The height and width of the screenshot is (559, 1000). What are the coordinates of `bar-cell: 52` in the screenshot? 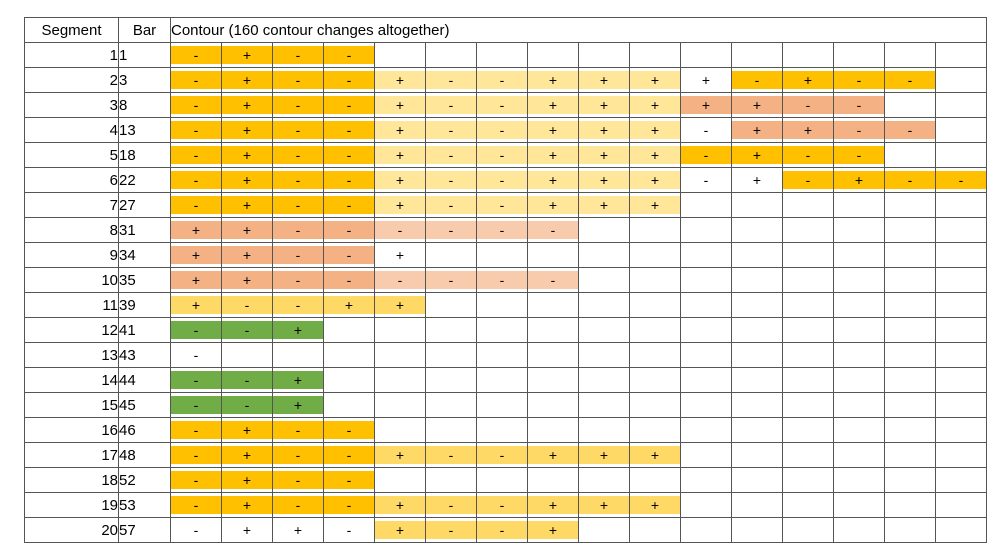 It's located at (144, 480).